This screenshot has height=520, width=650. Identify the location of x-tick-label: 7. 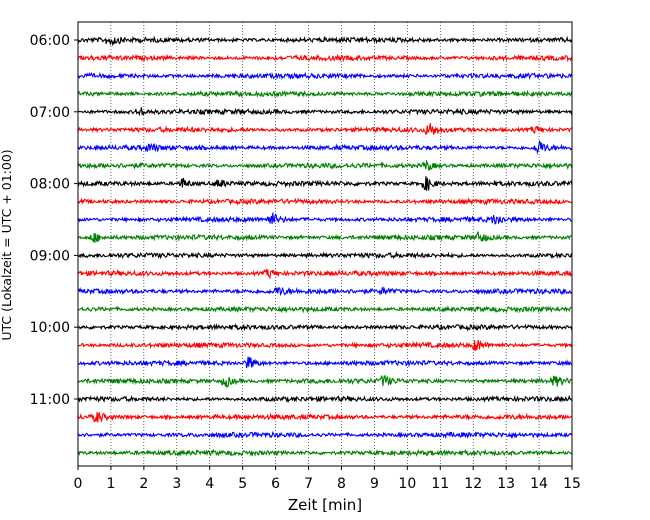
(308, 484).